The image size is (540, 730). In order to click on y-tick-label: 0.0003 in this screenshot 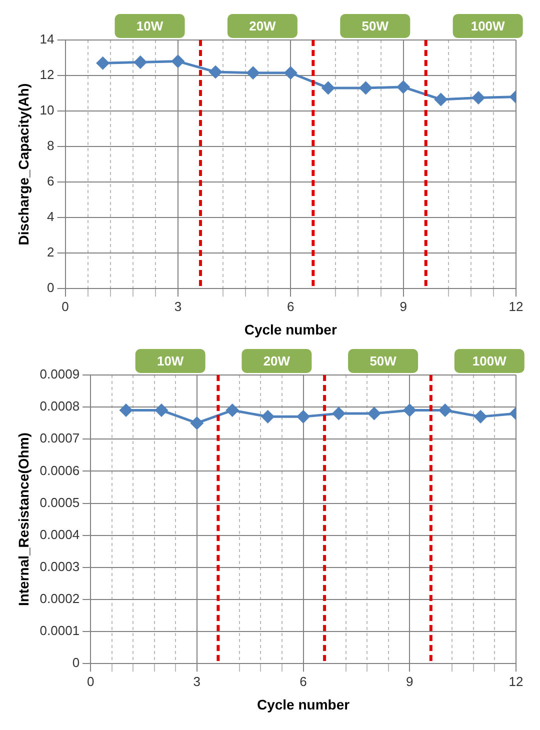, I will do `click(60, 566)`.